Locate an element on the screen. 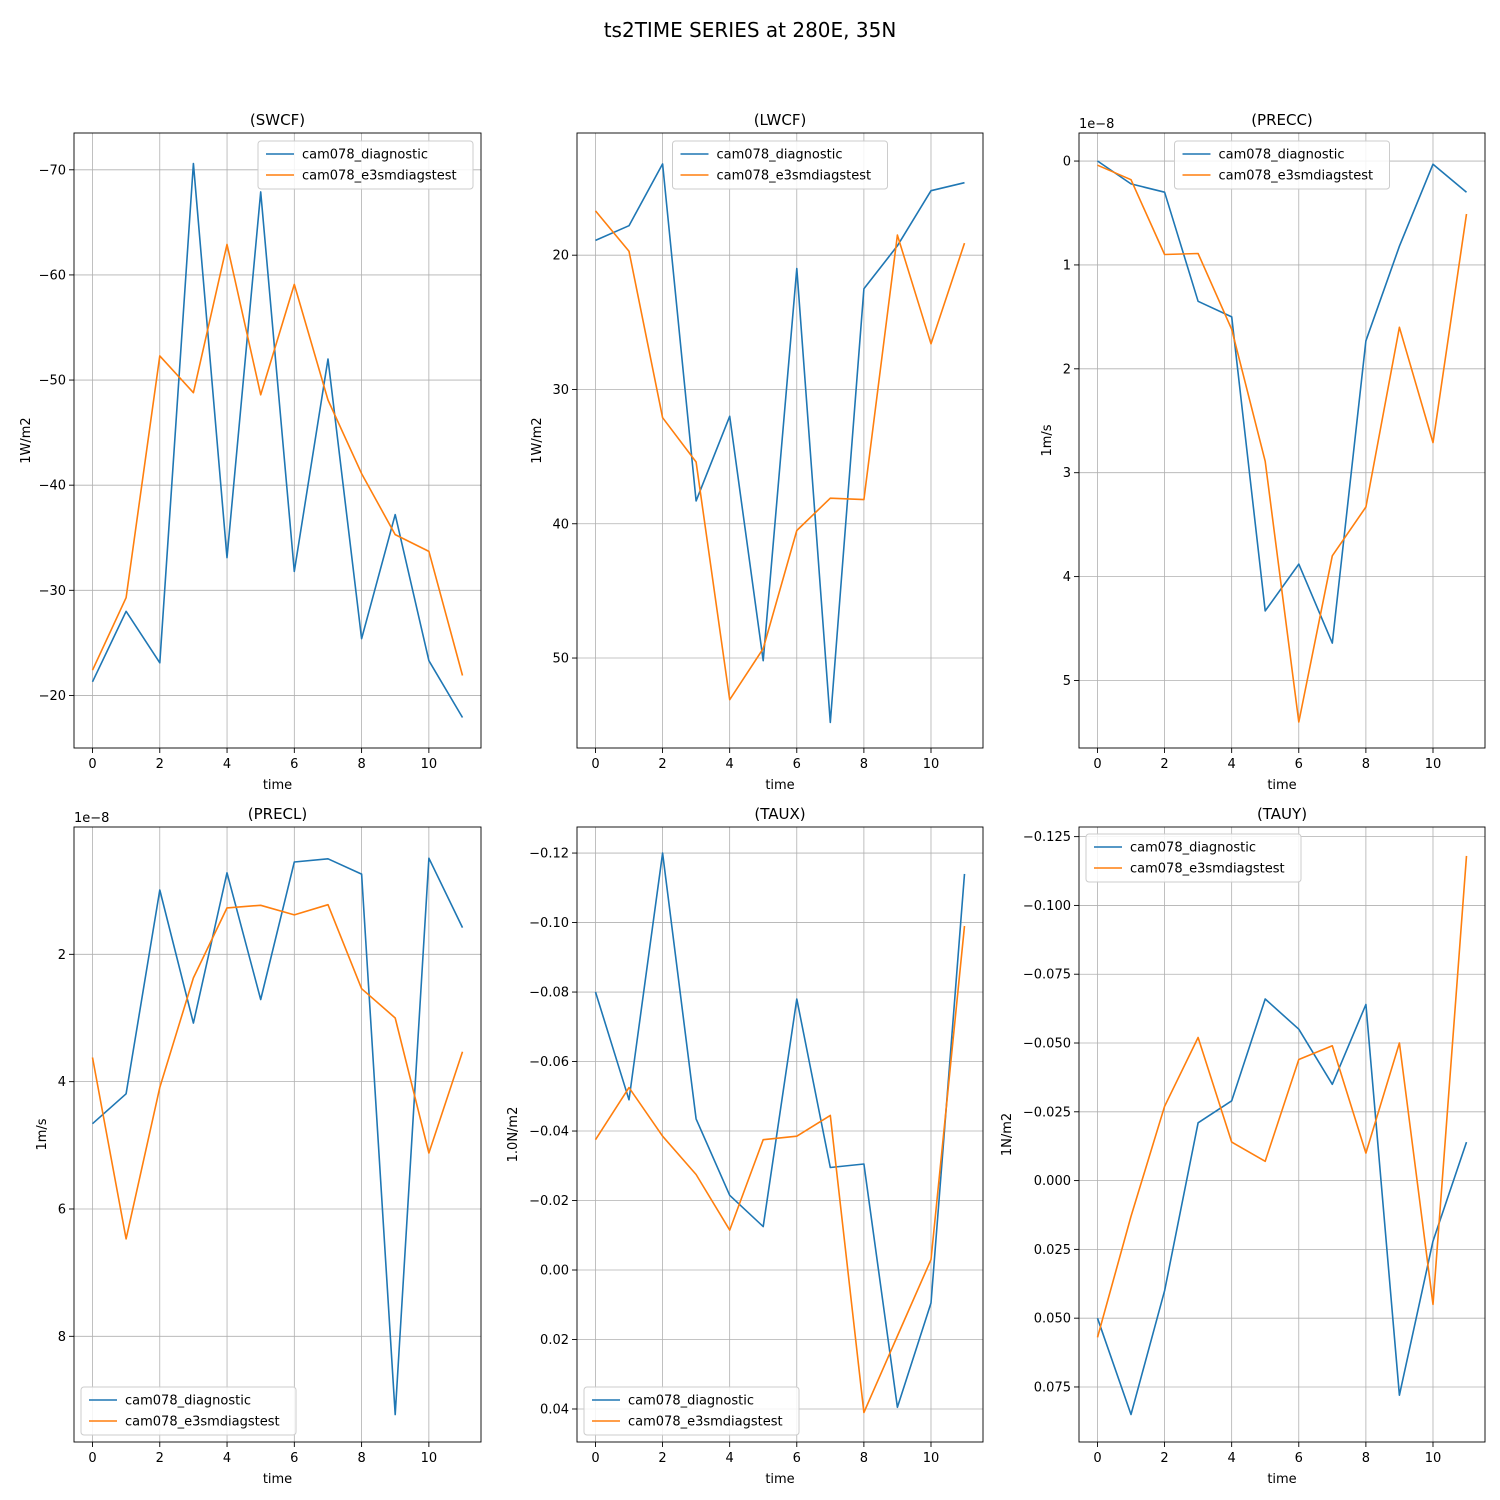 The image size is (1500, 1500). x-axis-label: time is located at coordinates (277, 1479).